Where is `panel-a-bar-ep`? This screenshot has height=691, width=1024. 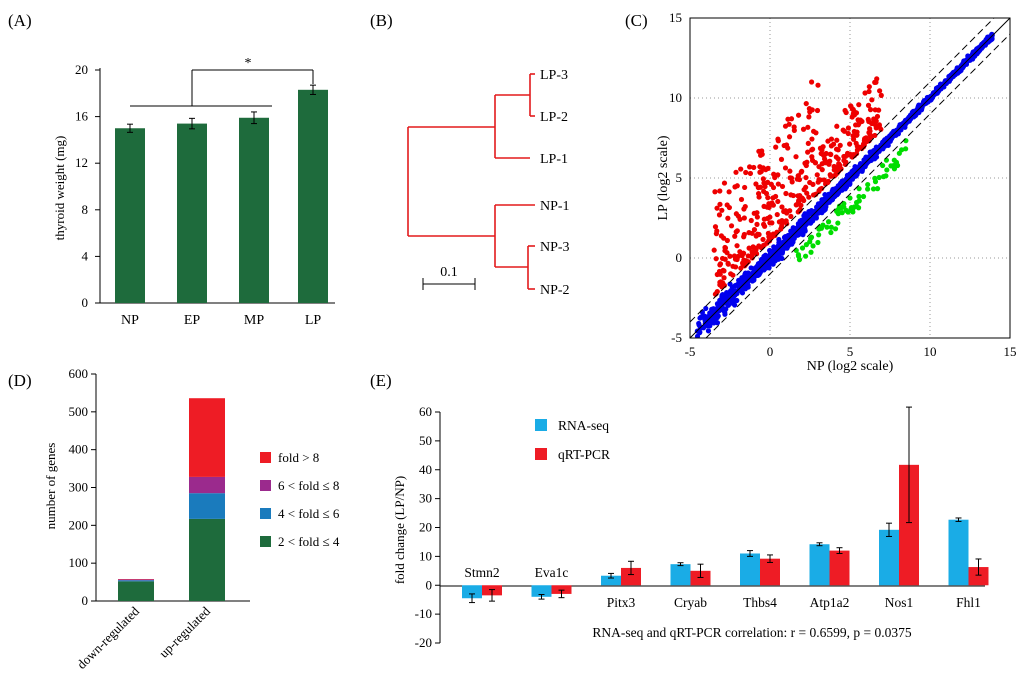 panel-a-bar-ep is located at coordinates (192, 213).